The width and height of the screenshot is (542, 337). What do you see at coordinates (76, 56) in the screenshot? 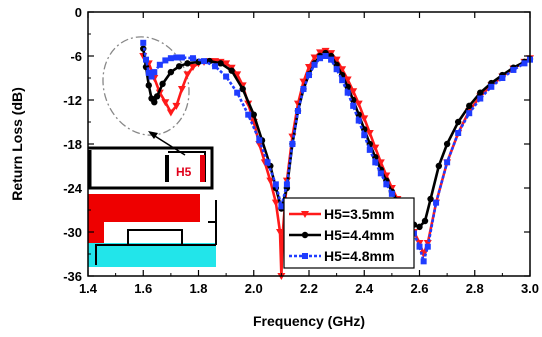
I see `y-tick-label: -6` at bounding box center [76, 56].